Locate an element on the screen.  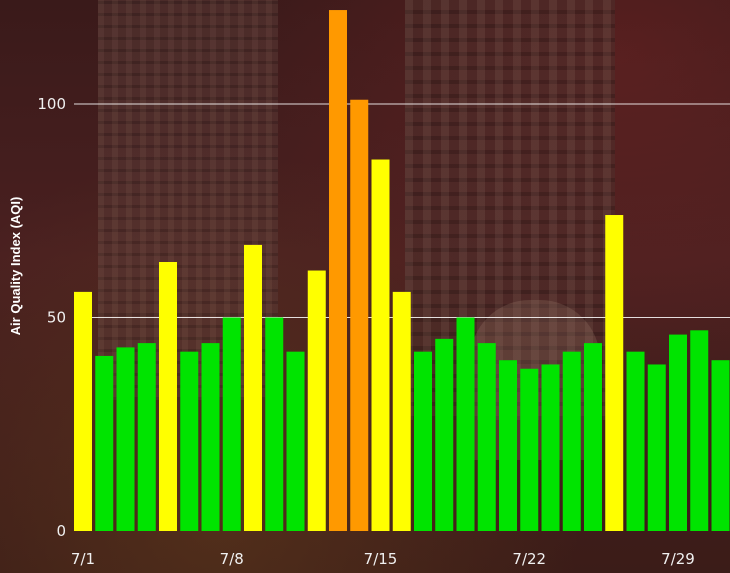
x-tick-label: 7/1 is located at coordinates (83, 559).